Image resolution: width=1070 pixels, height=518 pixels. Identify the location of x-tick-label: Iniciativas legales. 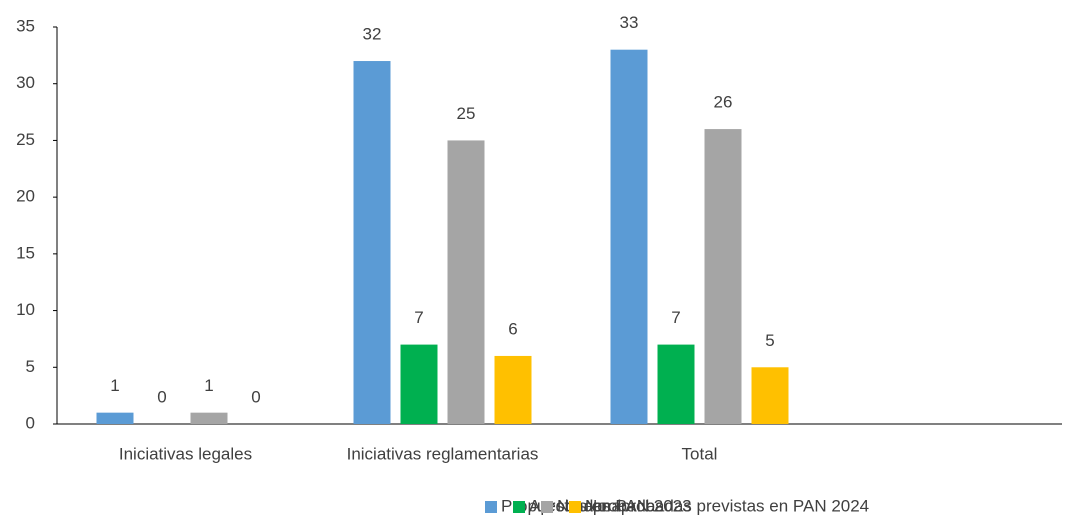
(185, 453).